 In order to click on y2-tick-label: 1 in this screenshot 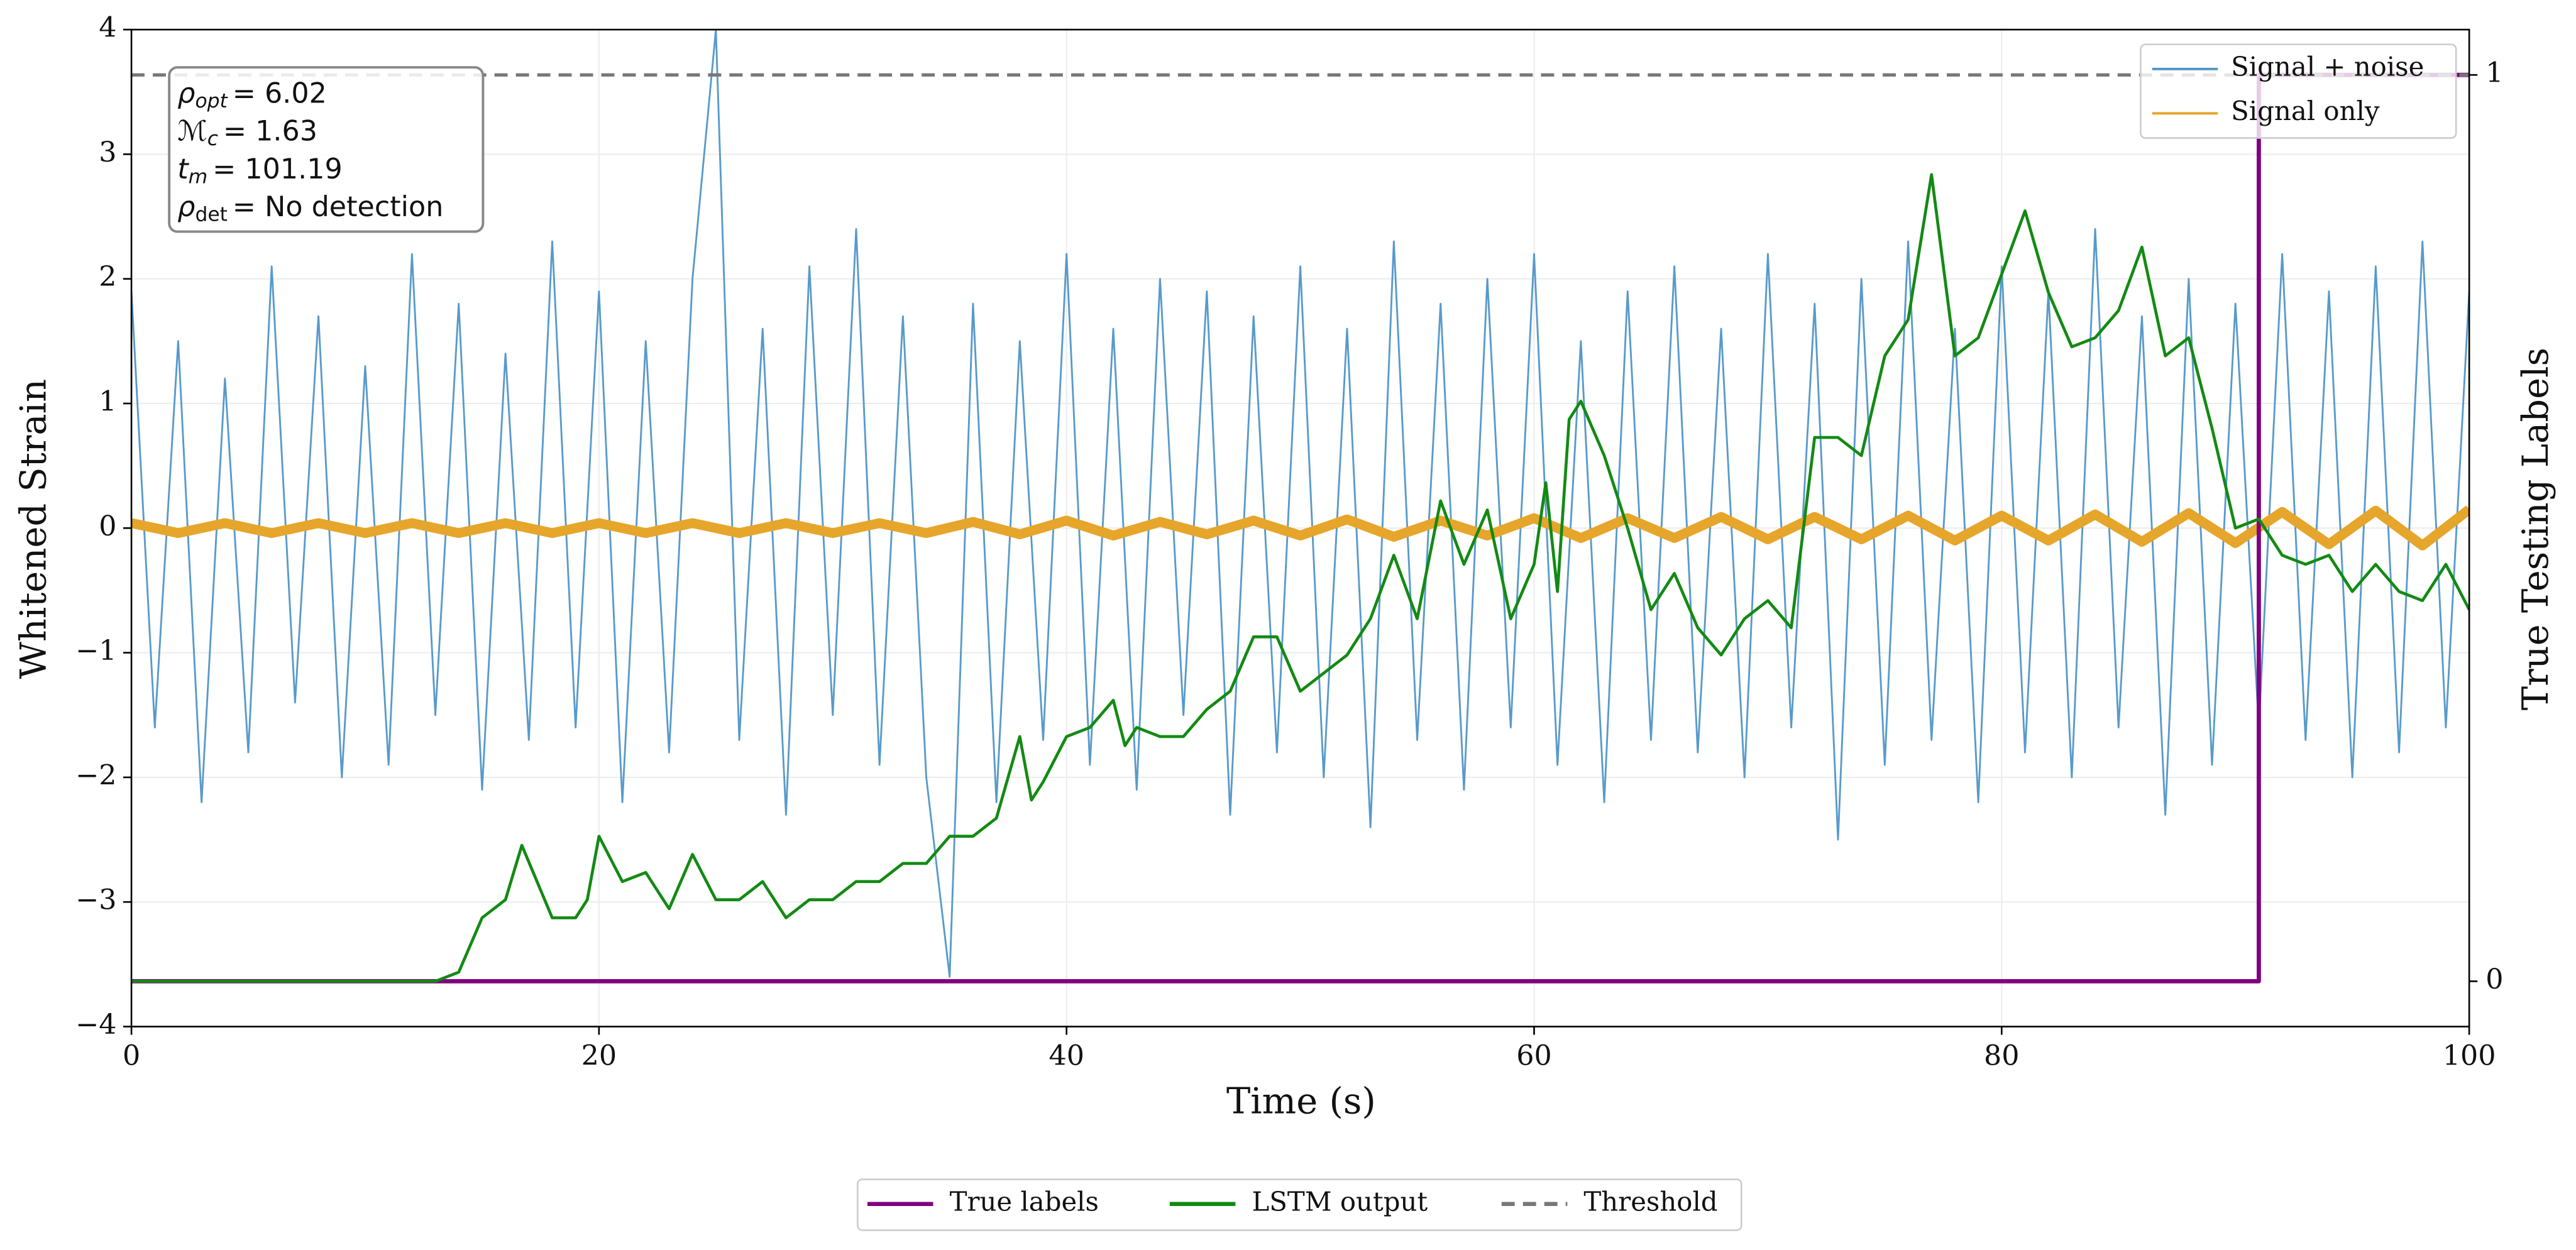, I will do `click(2494, 73)`.